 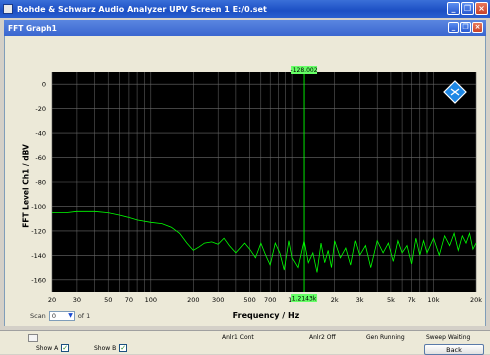 I want to click on show-a-check-icon: ✓, so click(x=65, y=348).